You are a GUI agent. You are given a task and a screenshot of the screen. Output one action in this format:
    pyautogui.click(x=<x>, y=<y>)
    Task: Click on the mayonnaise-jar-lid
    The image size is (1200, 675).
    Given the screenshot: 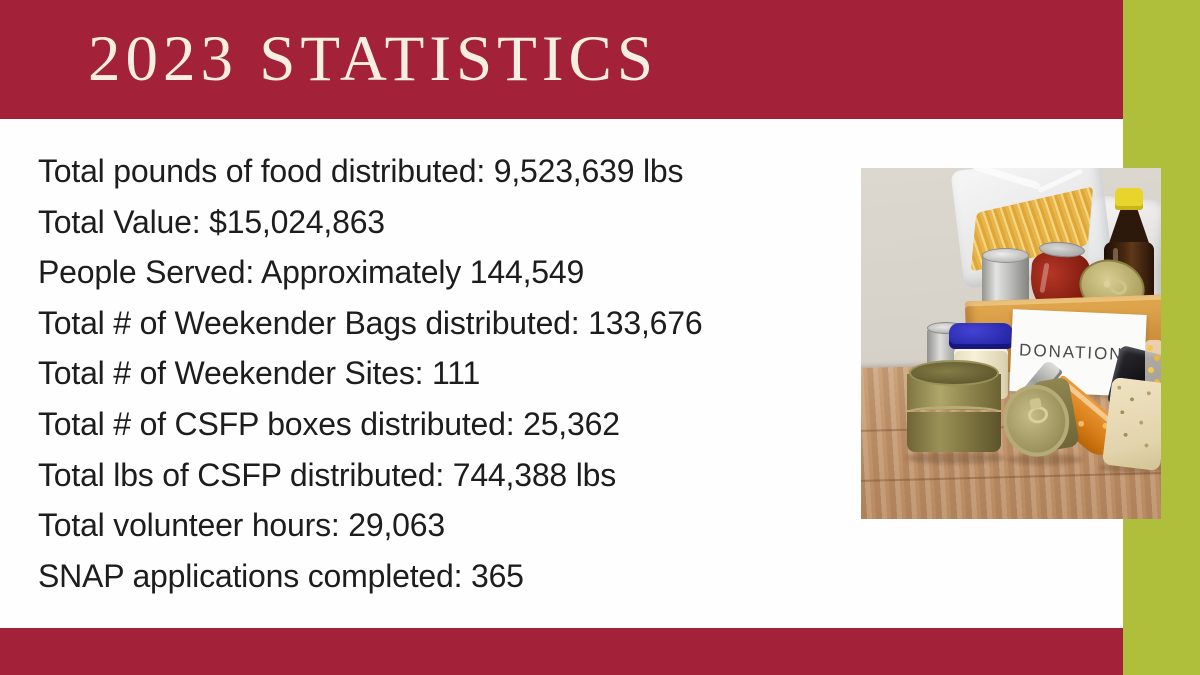 What is the action you would take?
    pyautogui.click(x=981, y=336)
    